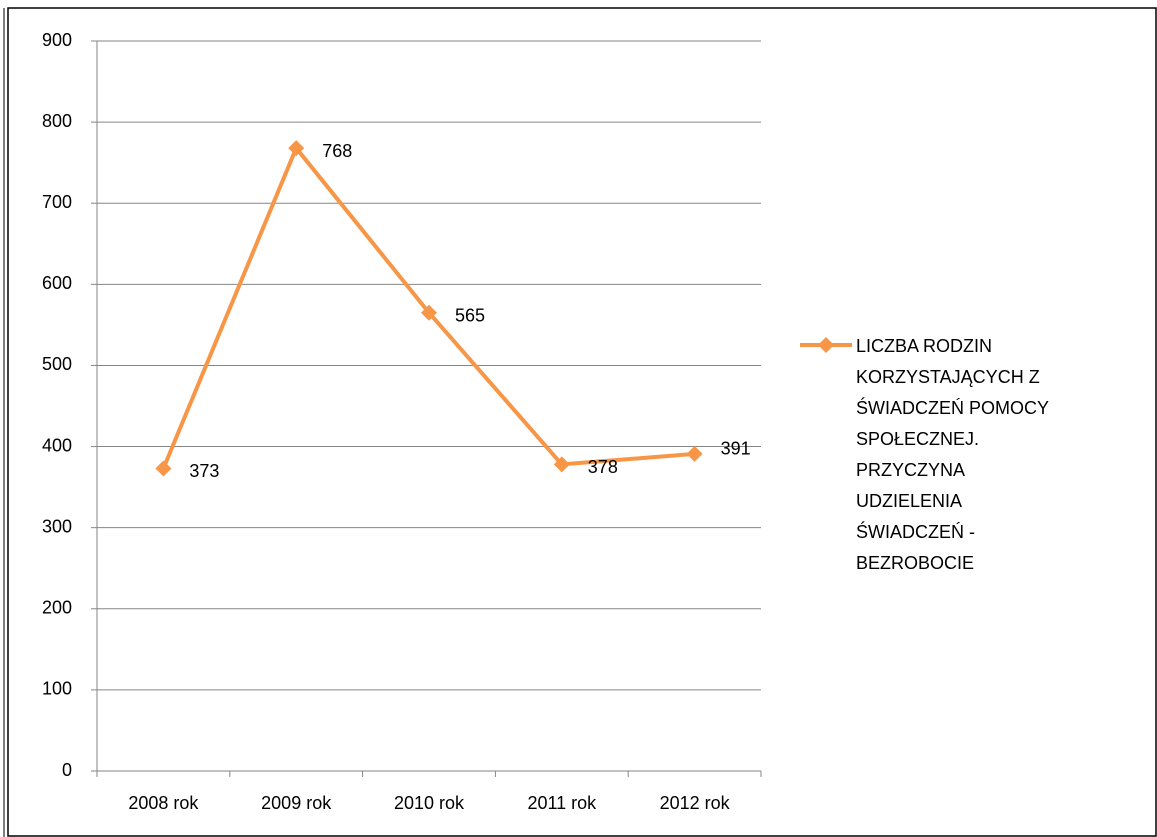  What do you see at coordinates (695, 803) in the screenshot?
I see `x-tick-label: 2012 rok` at bounding box center [695, 803].